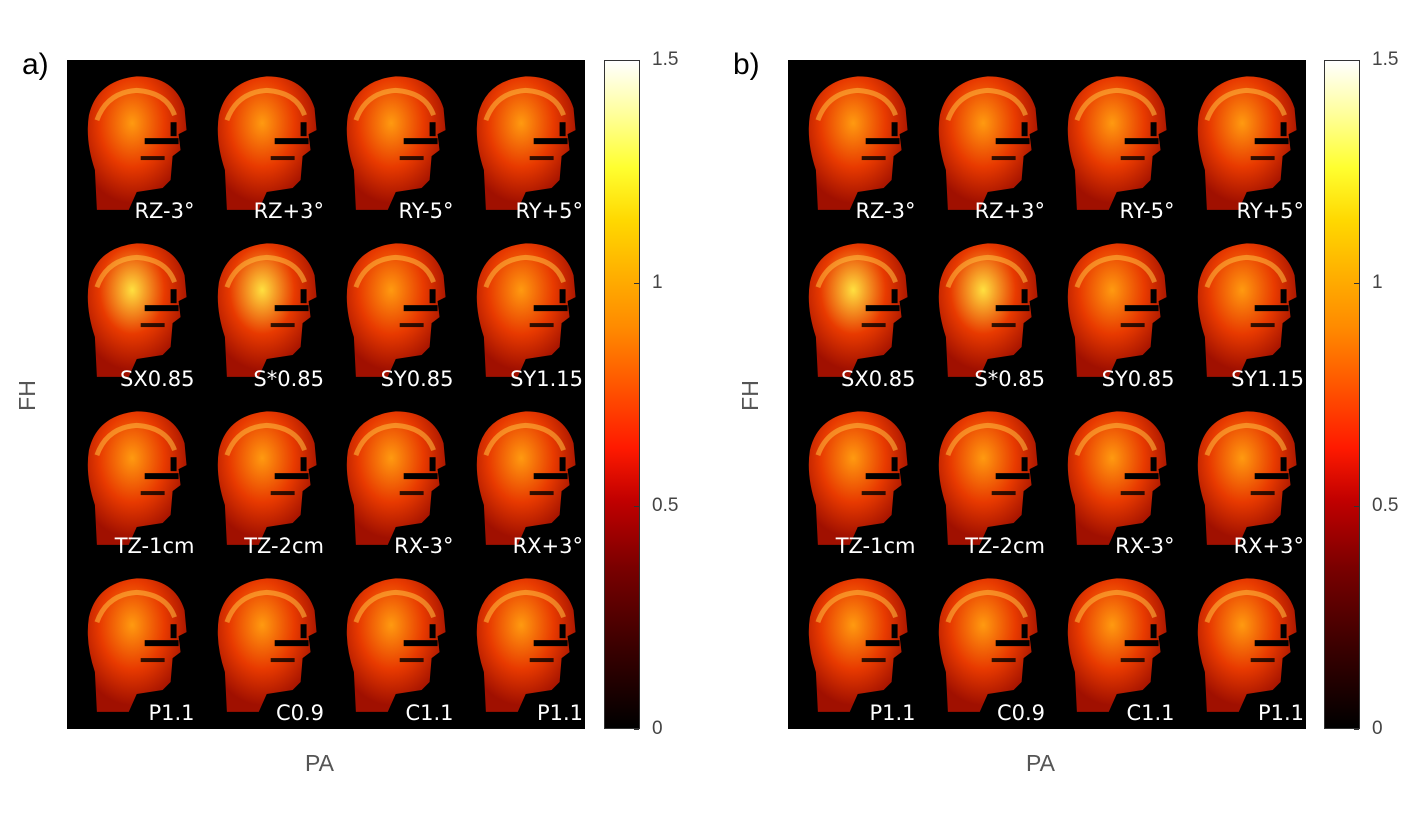 The width and height of the screenshot is (1413, 820). What do you see at coordinates (665, 59) in the screenshot?
I see `colorbar-tick-label: 1.5` at bounding box center [665, 59].